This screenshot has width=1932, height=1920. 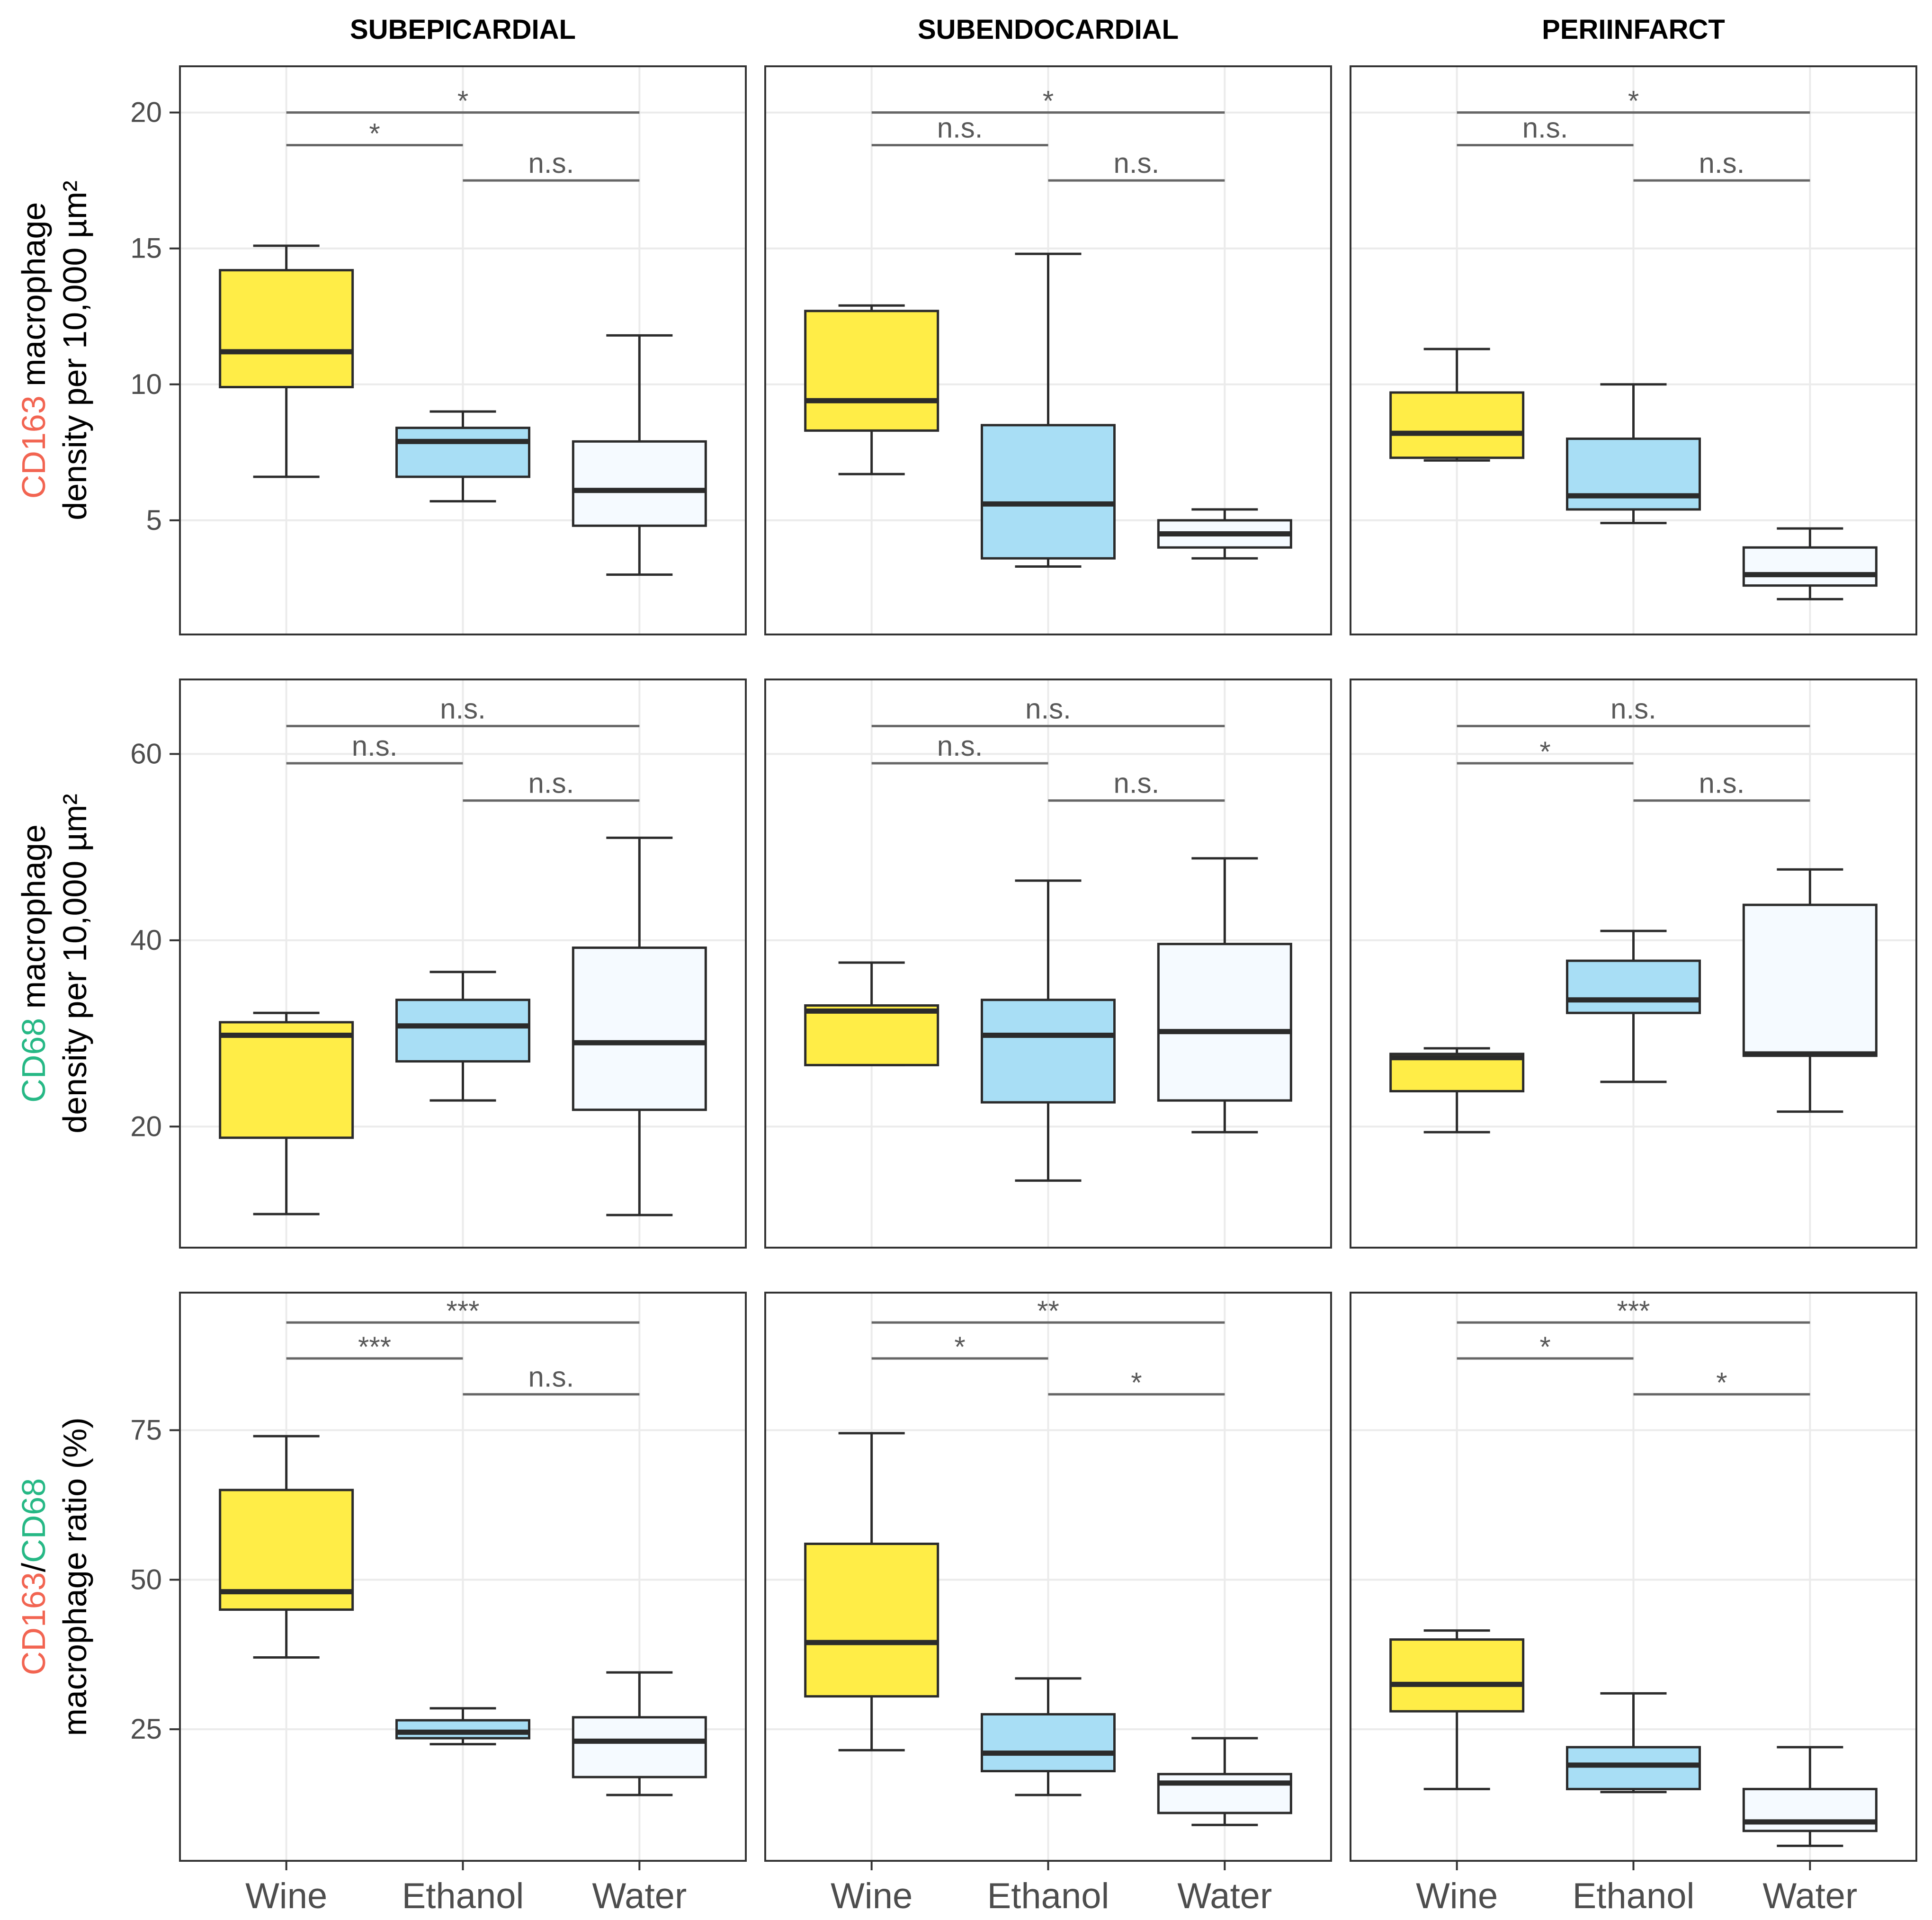 What do you see at coordinates (54, 350) in the screenshot?
I see `y-axis-label: CD163 macrophage density per 10,000 µm²` at bounding box center [54, 350].